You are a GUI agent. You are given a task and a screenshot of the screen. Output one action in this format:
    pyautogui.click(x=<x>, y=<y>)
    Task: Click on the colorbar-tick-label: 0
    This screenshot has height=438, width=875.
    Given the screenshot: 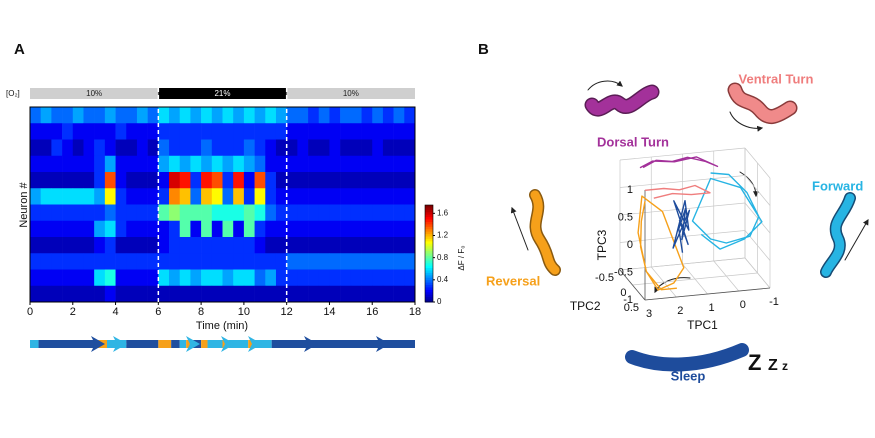 What is the action you would take?
    pyautogui.click(x=439, y=301)
    